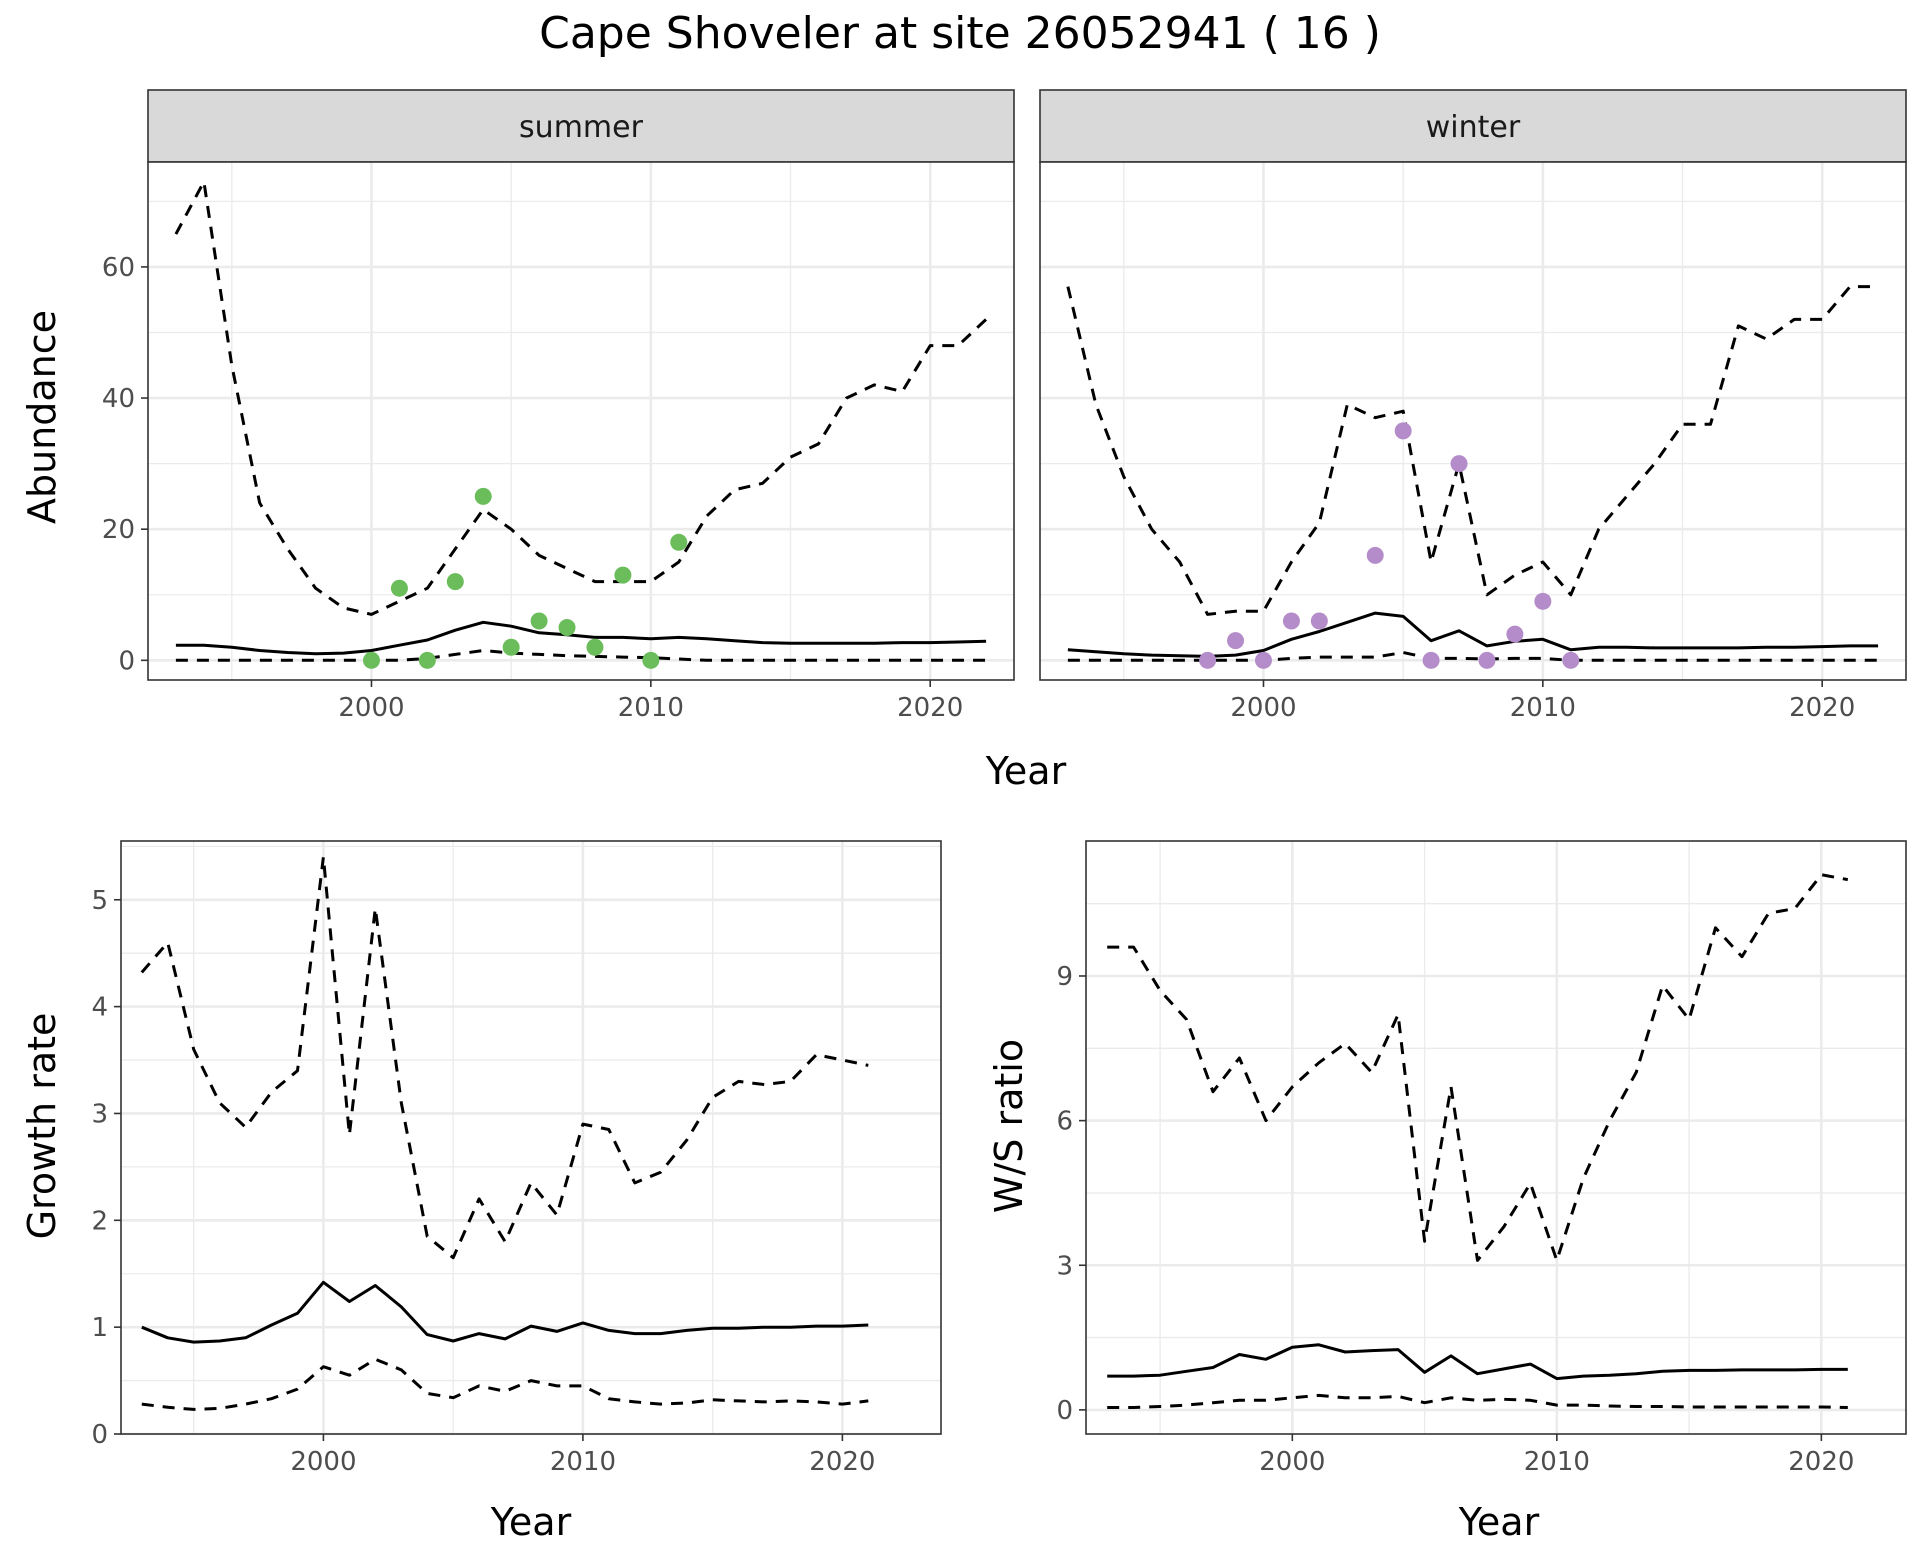 Image resolution: width=1920 pixels, height=1560 pixels. Describe the element at coordinates (99, 1221) in the screenshot. I see `y-tick-label: 2` at that location.